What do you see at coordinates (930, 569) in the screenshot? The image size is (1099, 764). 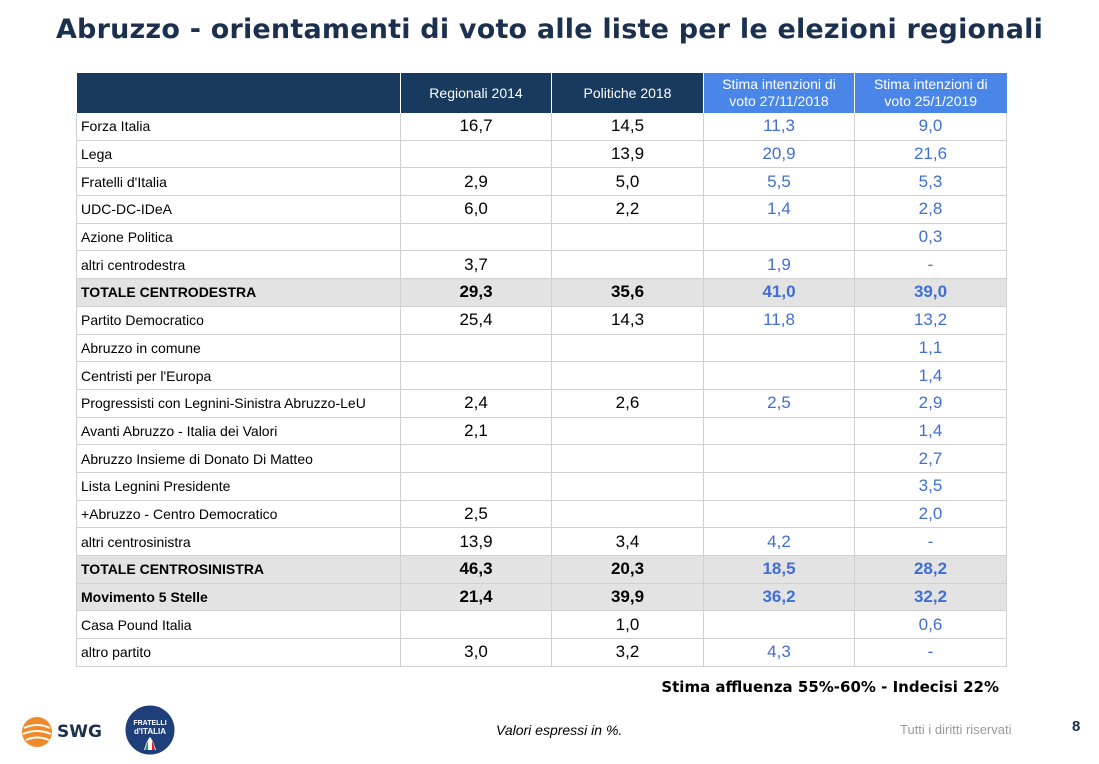 I see `cell-value: 28,2` at bounding box center [930, 569].